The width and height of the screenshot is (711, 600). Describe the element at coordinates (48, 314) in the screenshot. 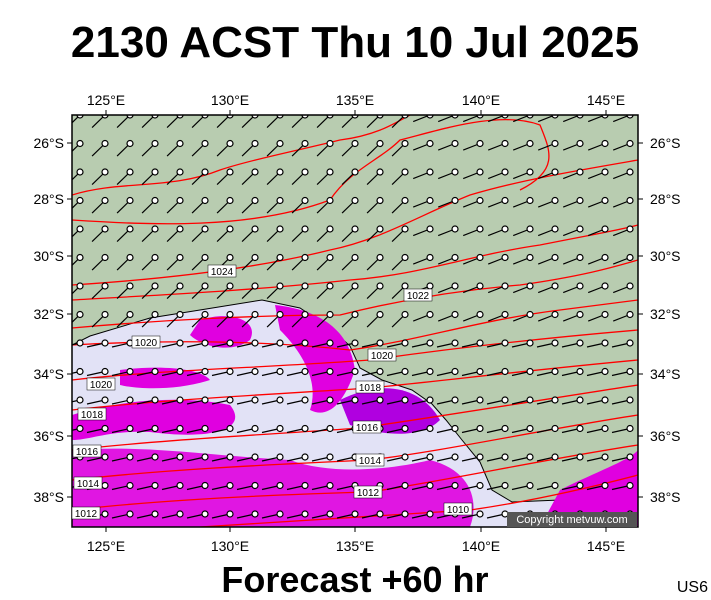

I see `lat-label: 32°S` at that location.